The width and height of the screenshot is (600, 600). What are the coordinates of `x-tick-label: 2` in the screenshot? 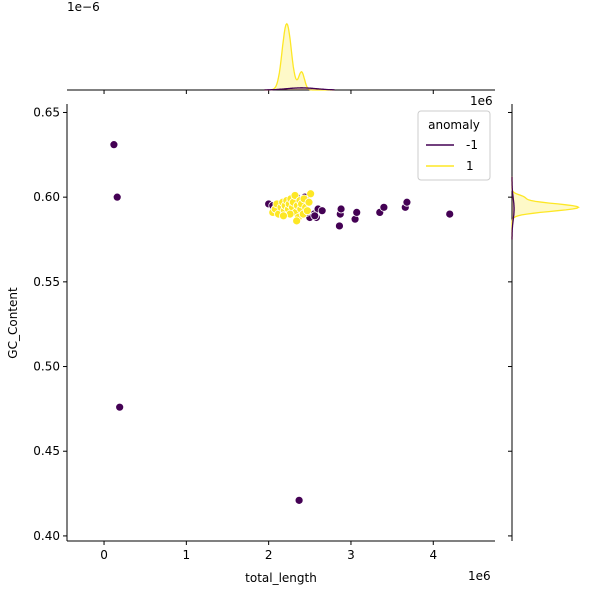 It's located at (269, 555).